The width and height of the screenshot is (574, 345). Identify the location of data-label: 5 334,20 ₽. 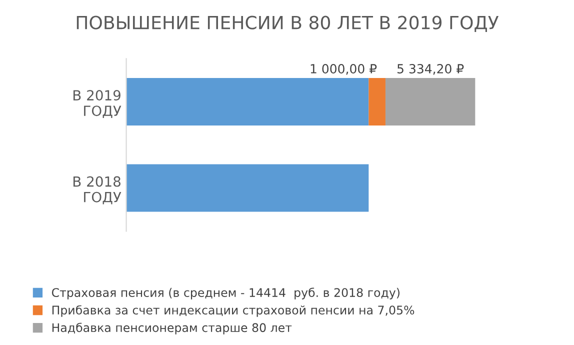
(431, 69).